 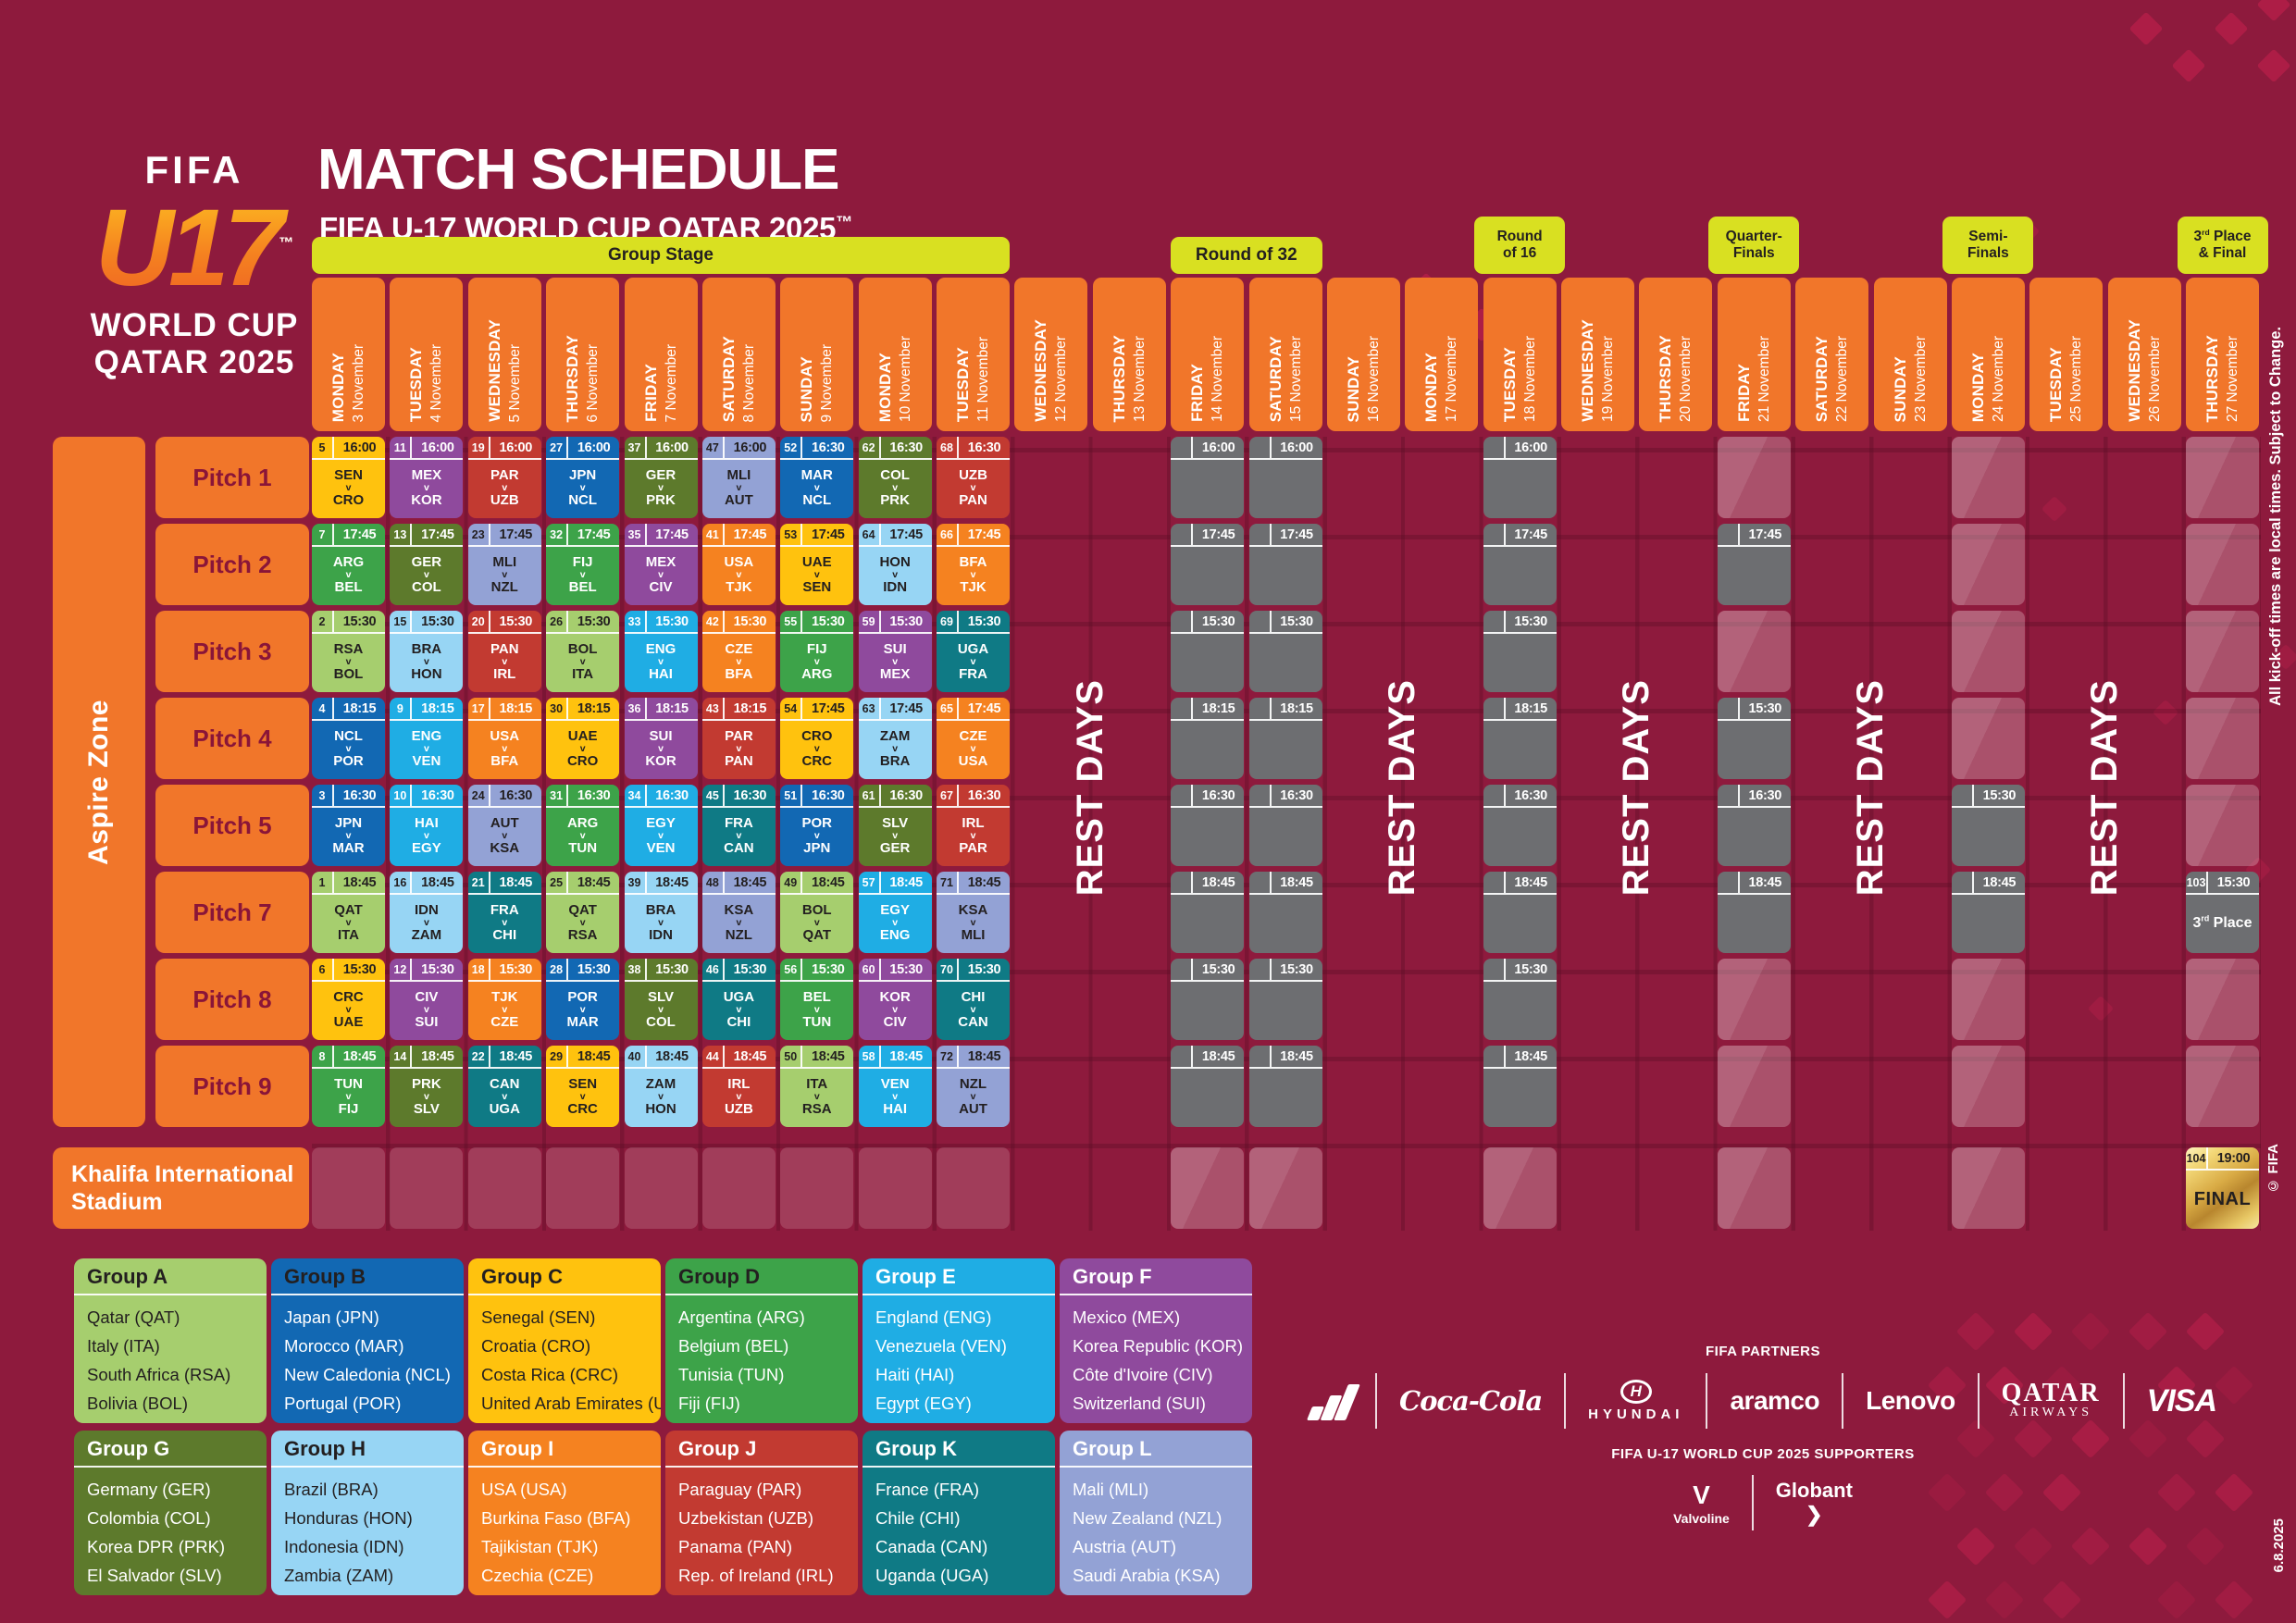 What do you see at coordinates (817, 488) in the screenshot?
I see `match-teams: MAR v NCL` at bounding box center [817, 488].